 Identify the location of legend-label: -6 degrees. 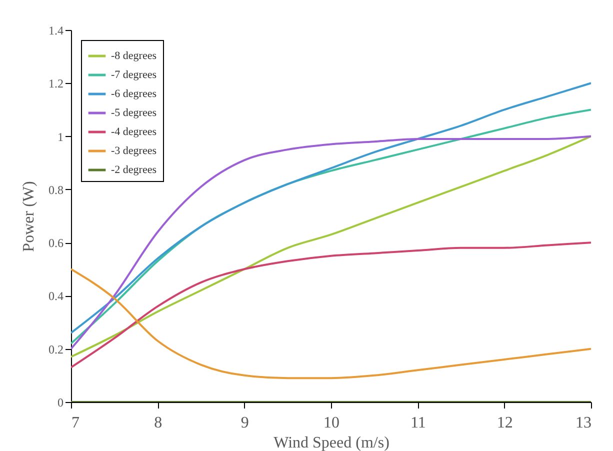
(134, 94).